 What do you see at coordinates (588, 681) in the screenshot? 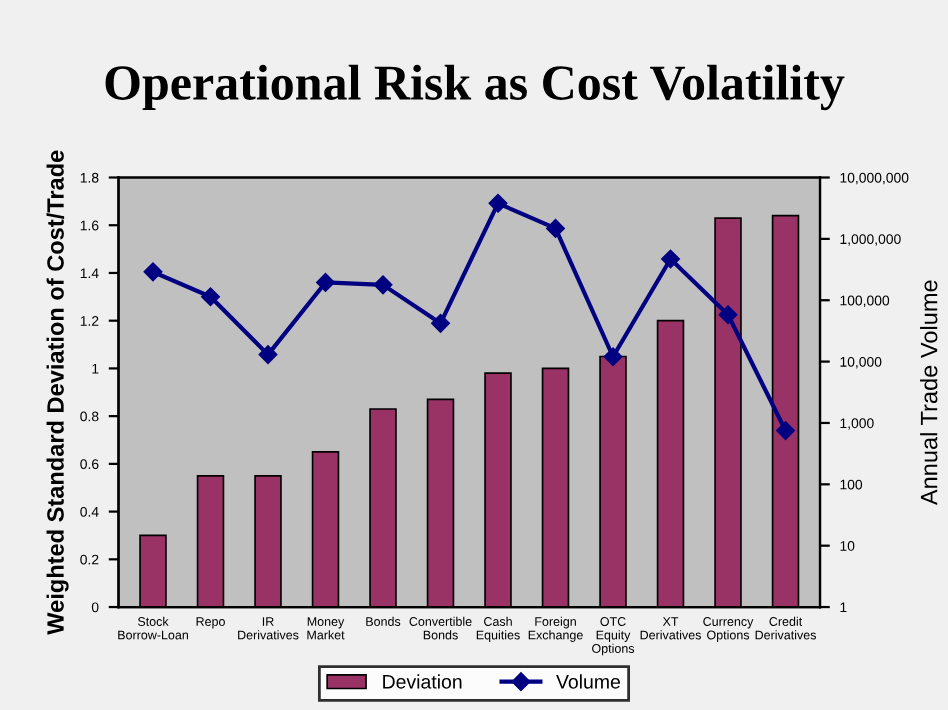
I see `legend-label: Volume` at bounding box center [588, 681].